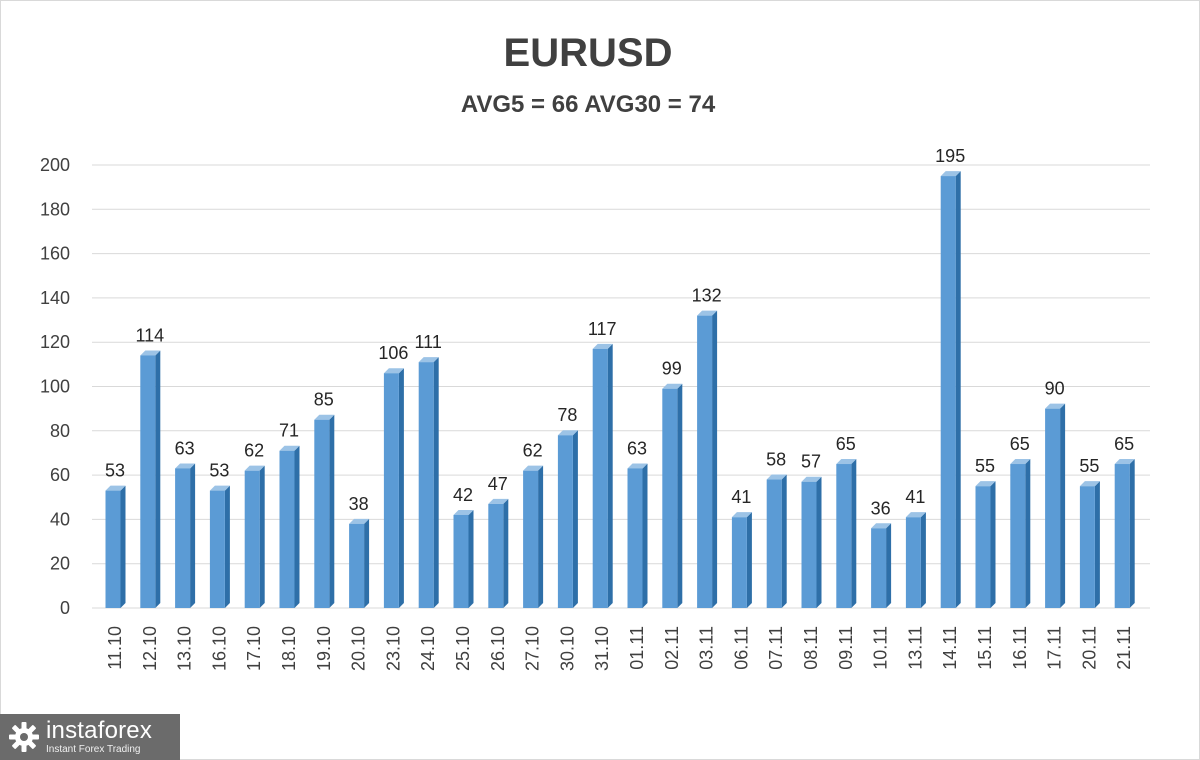 The width and height of the screenshot is (1200, 760). What do you see at coordinates (672, 648) in the screenshot?
I see `x-tick-label: 02.11` at bounding box center [672, 648].